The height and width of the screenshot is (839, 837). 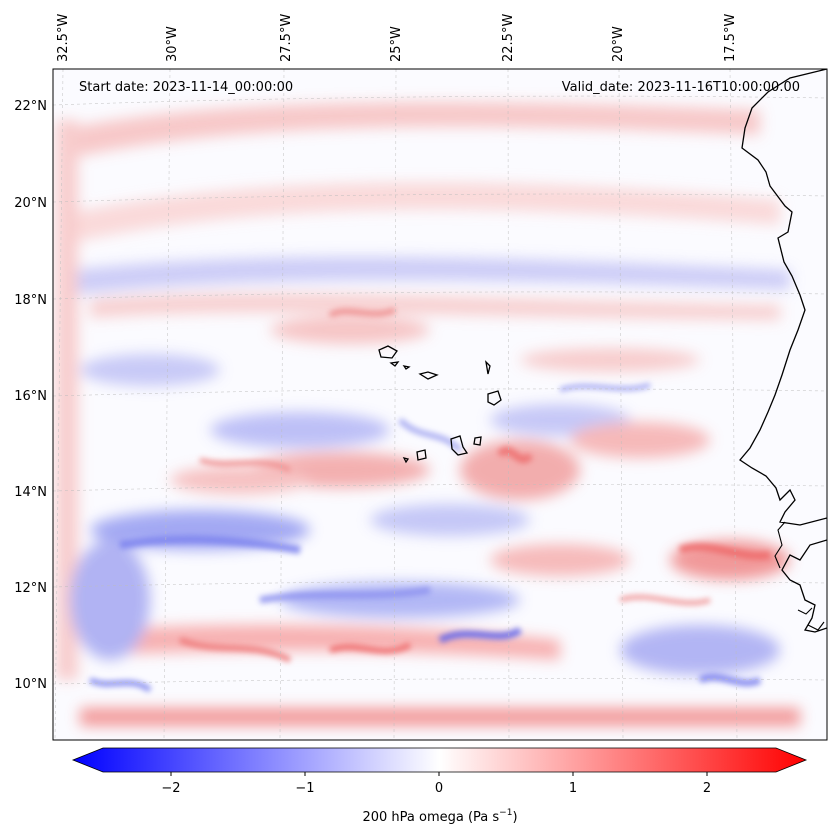 I want to click on colorbar-tick-label: −1, so click(x=304, y=788).